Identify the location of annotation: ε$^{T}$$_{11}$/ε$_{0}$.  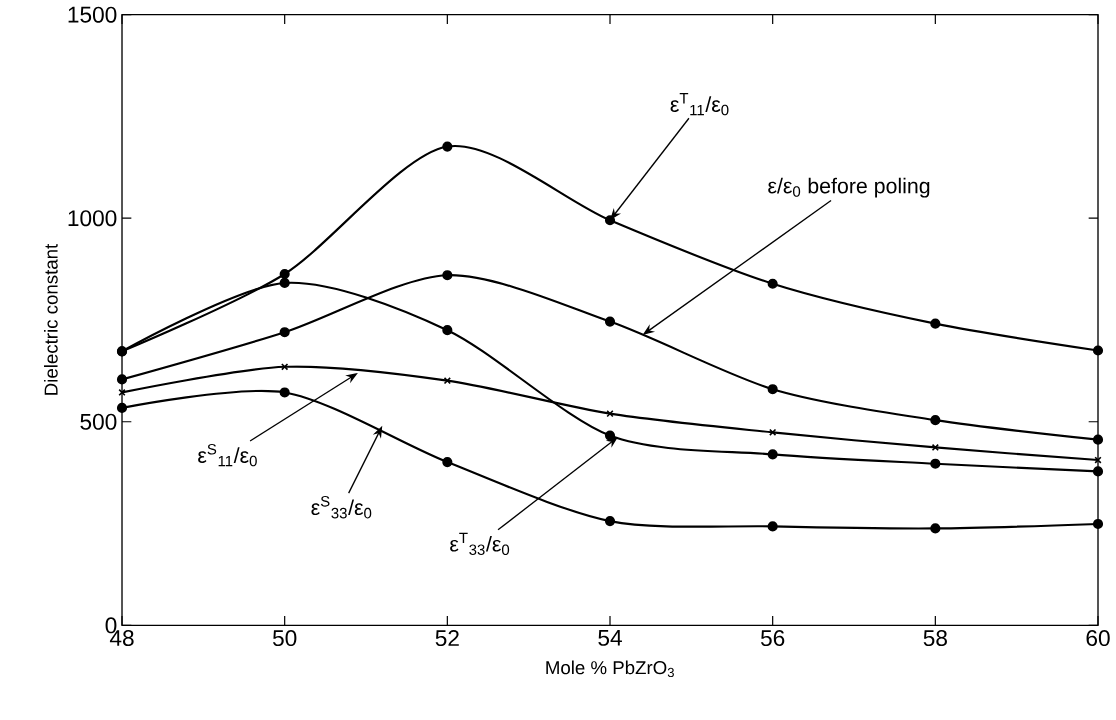
(699, 104).